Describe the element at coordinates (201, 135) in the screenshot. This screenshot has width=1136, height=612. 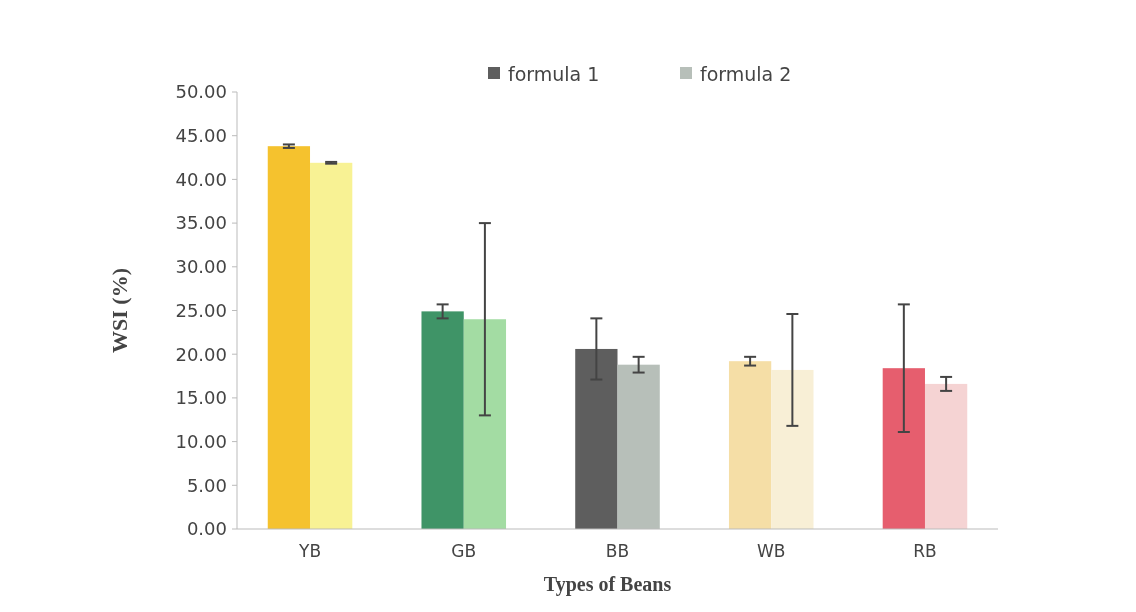
I see `y-tick-label: 45.00` at that location.